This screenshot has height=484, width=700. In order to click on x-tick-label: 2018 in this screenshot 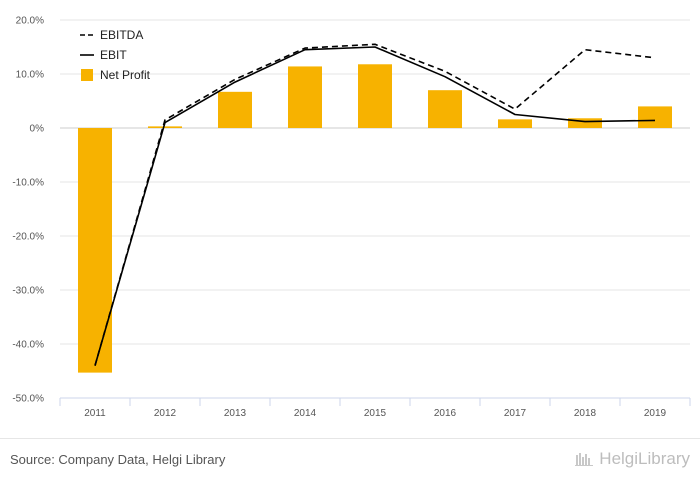, I will do `click(585, 413)`.